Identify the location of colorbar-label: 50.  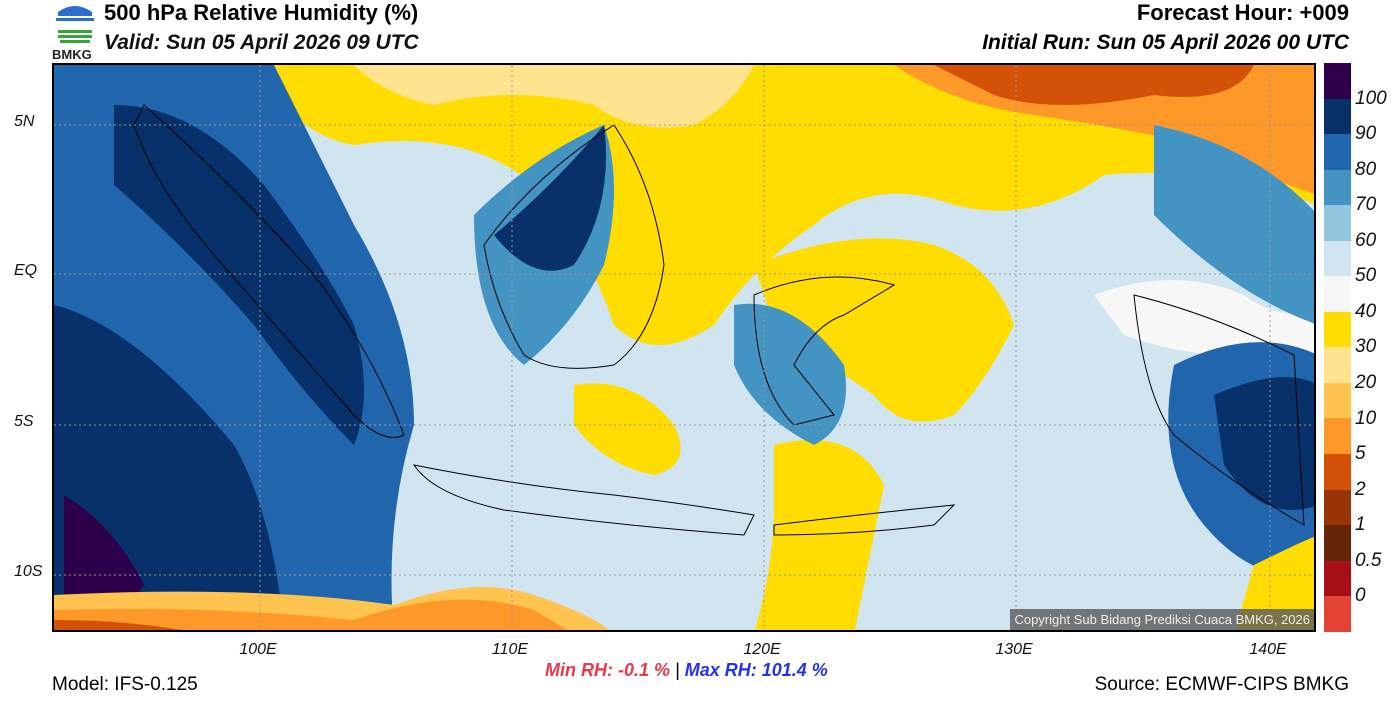
(1366, 276).